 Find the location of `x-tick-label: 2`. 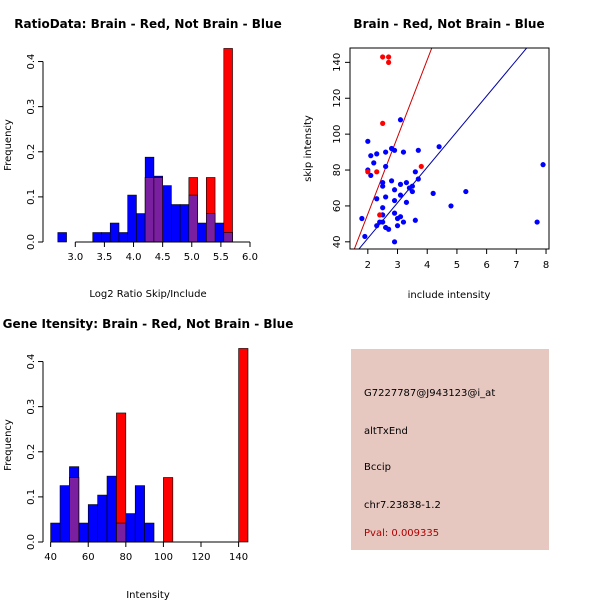

x-tick-label: 2 is located at coordinates (368, 265).